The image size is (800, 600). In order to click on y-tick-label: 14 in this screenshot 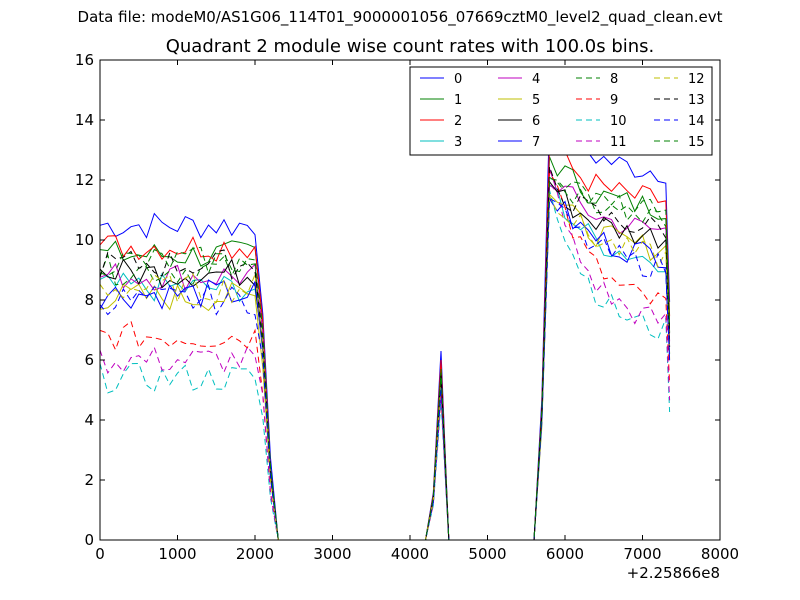, I will do `click(84, 120)`.